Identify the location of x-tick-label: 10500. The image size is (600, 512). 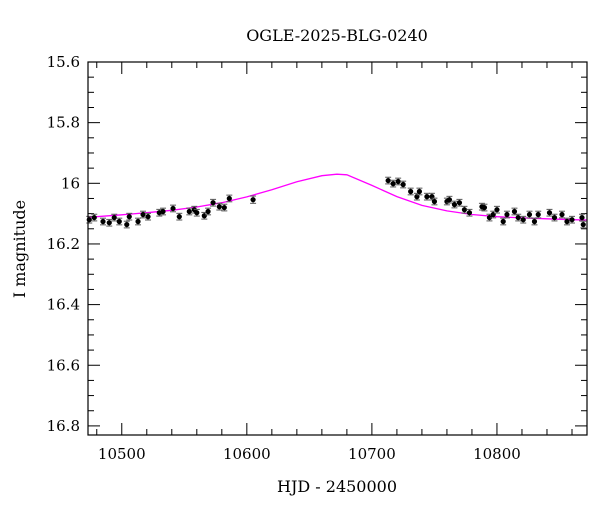
(122, 454).